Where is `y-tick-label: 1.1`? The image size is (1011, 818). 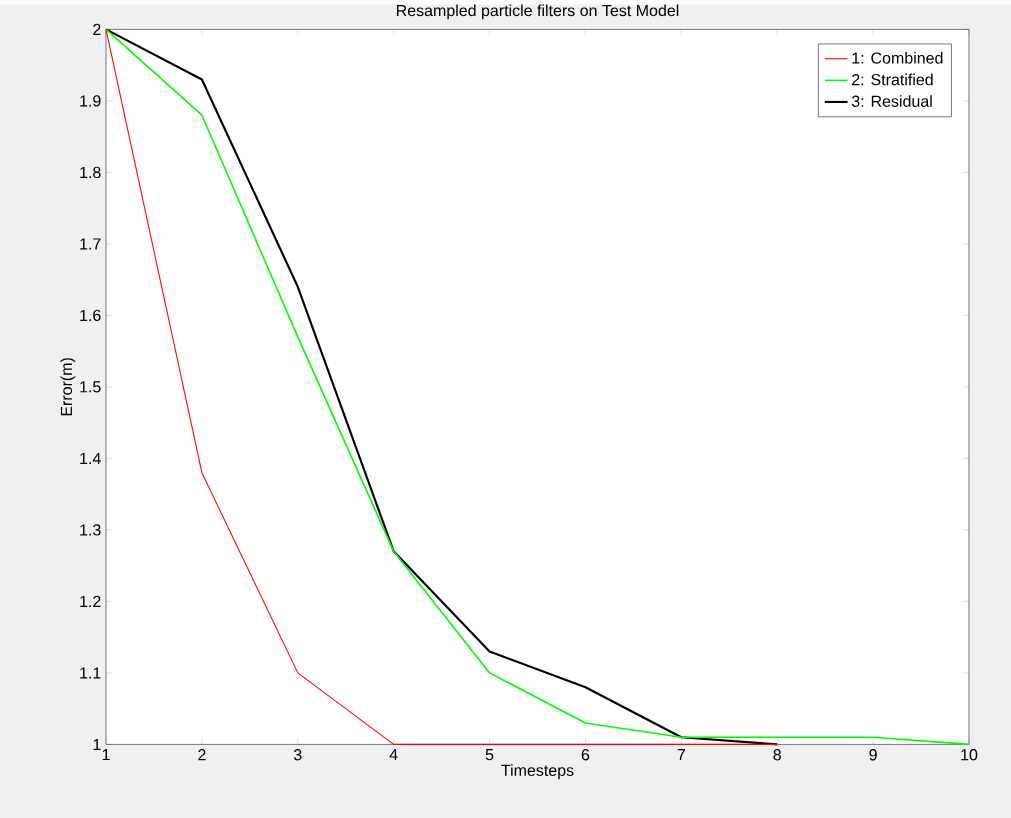 y-tick-label: 1.1 is located at coordinates (90, 673).